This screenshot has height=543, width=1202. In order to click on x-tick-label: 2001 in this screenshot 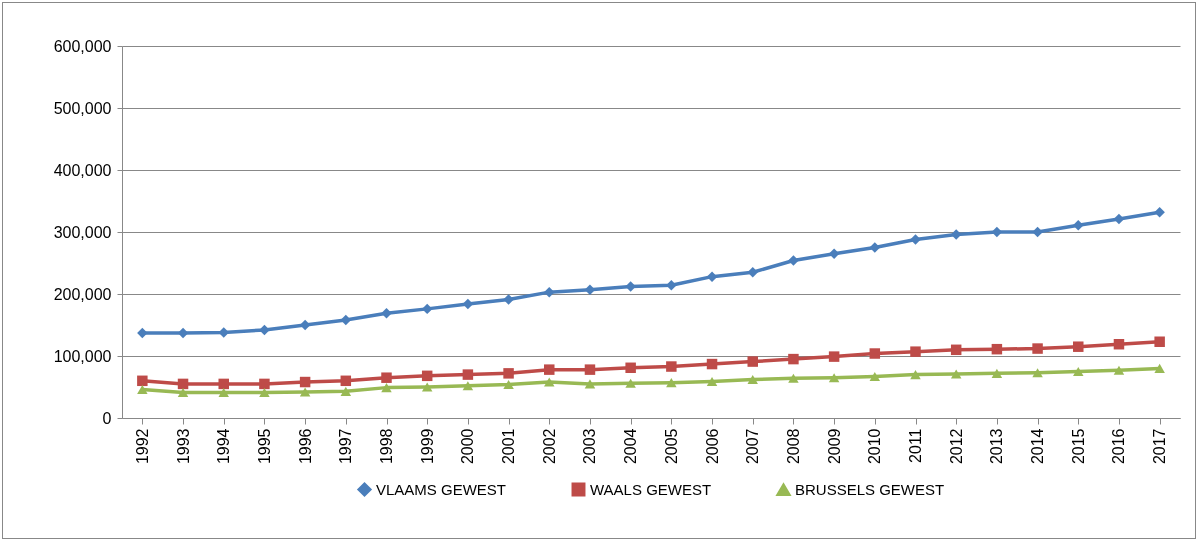, I will do `click(509, 446)`.